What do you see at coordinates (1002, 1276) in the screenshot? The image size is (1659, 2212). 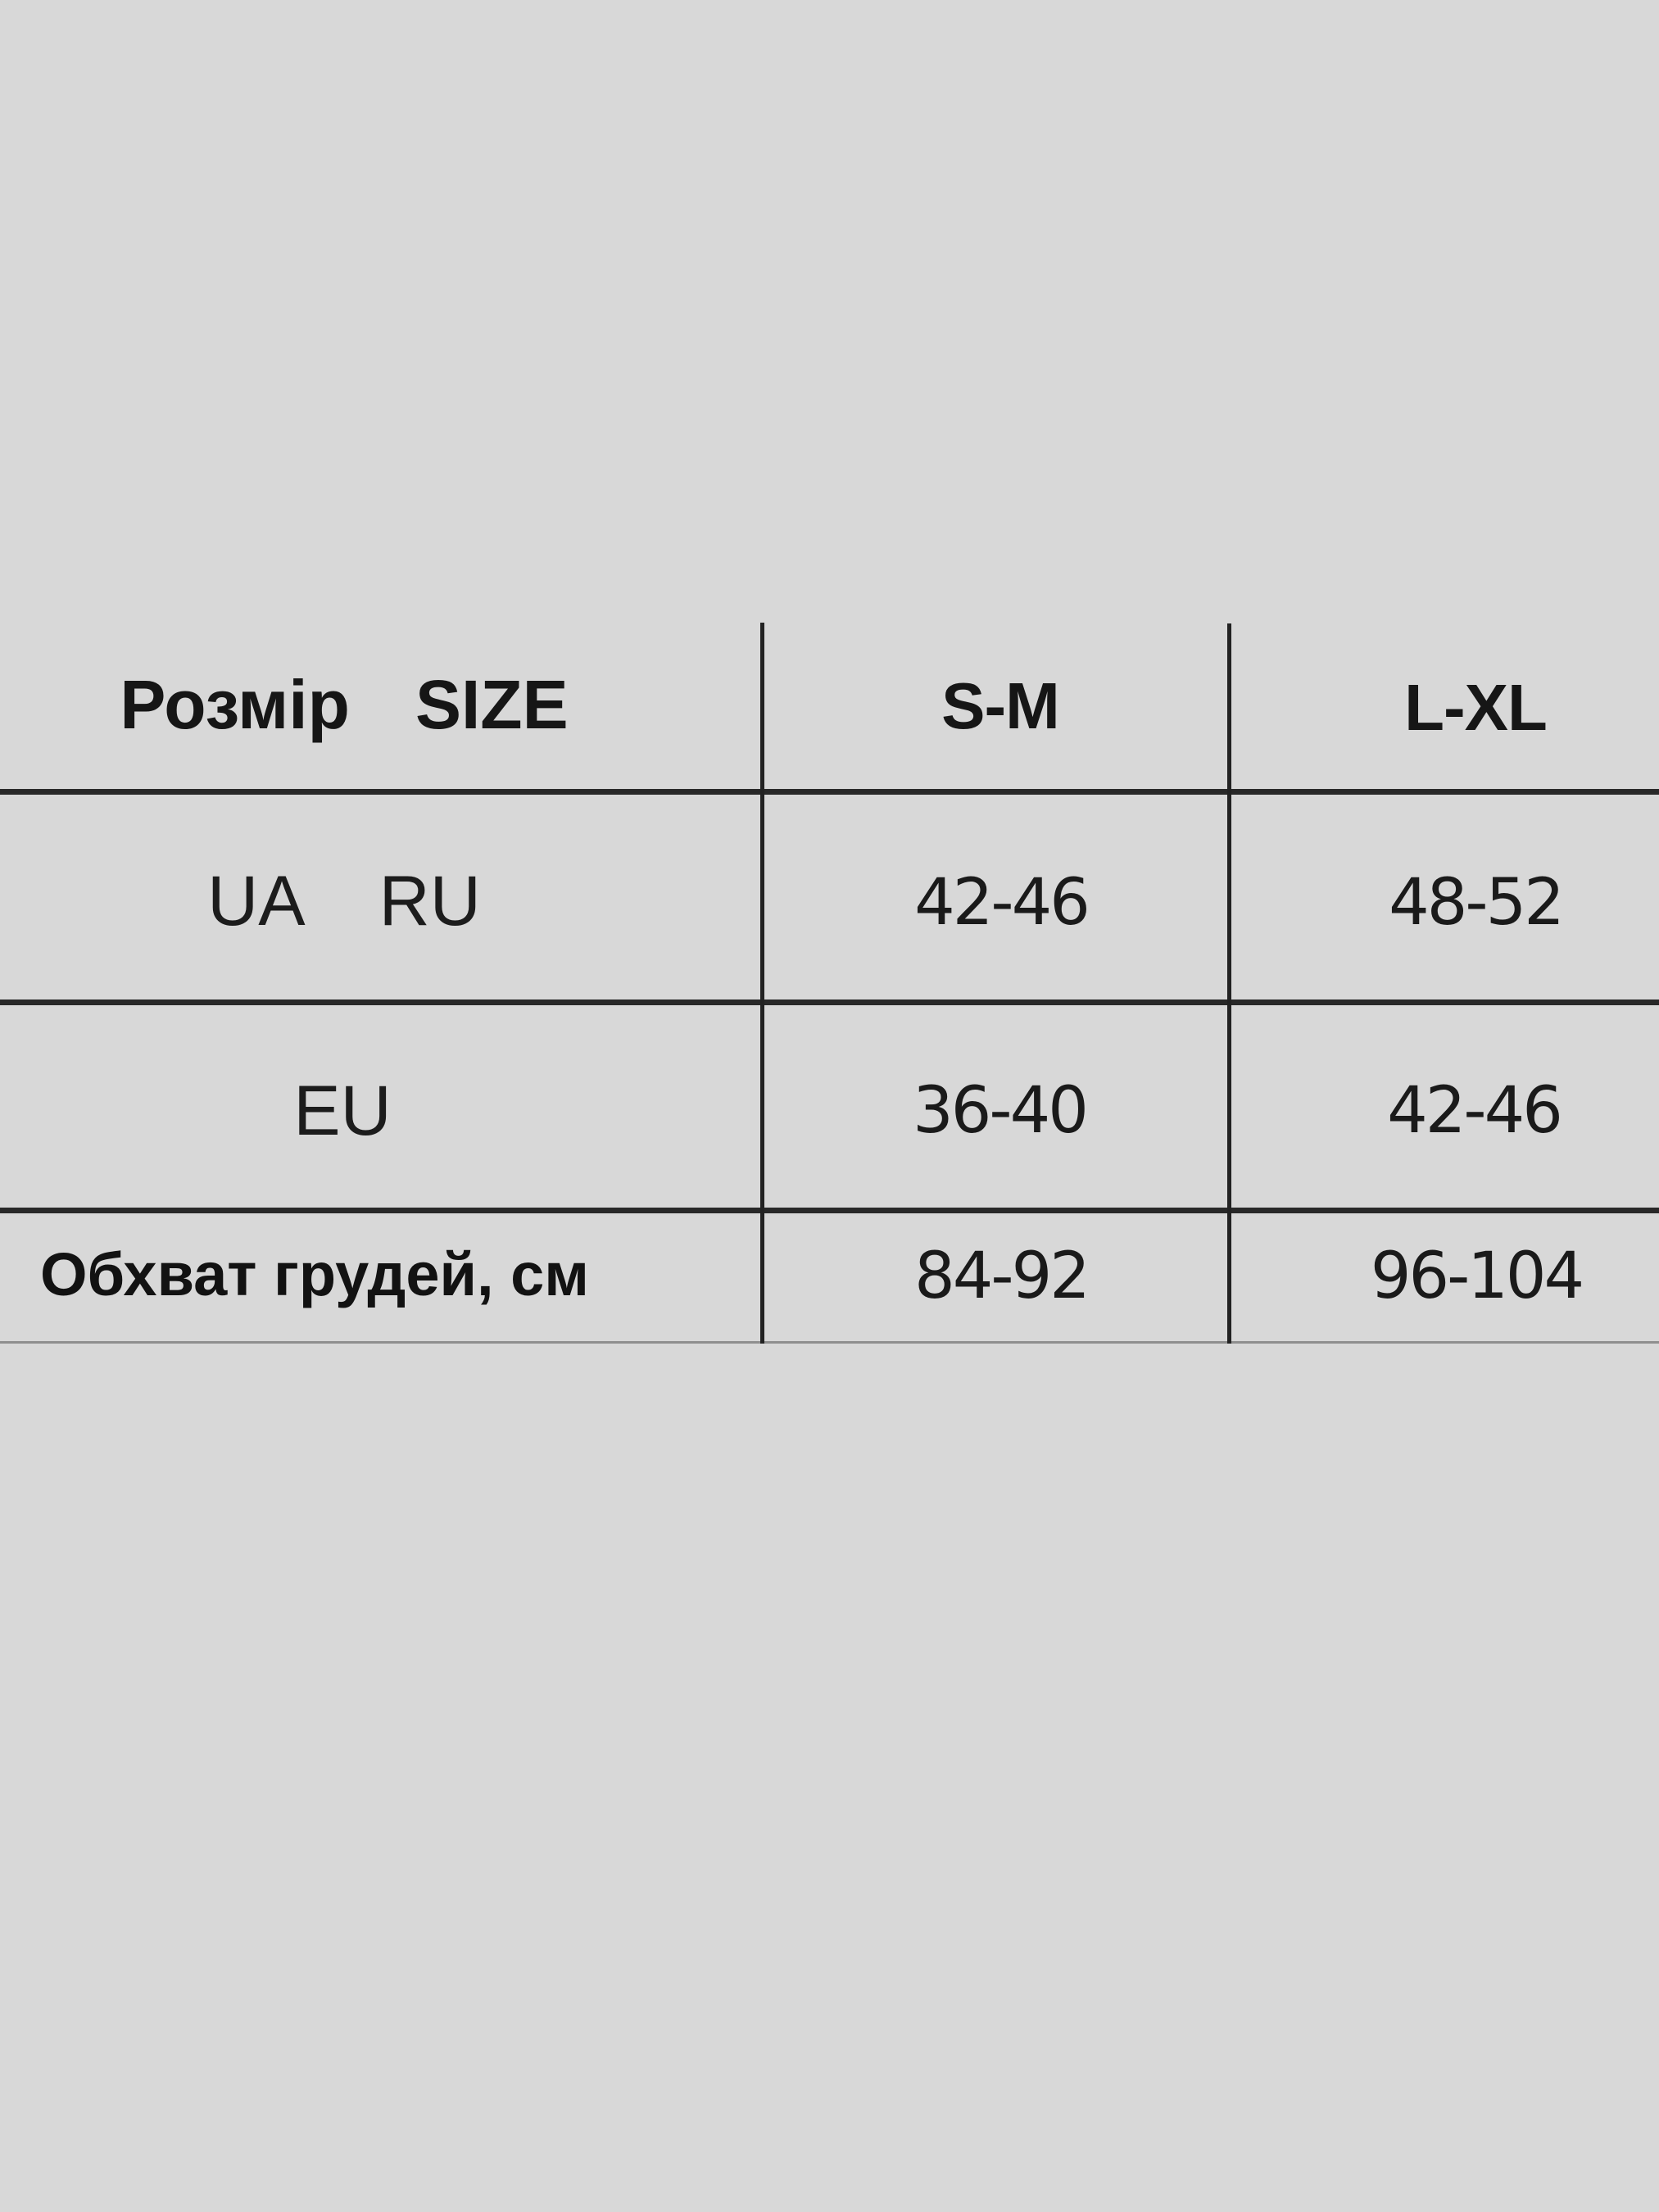 I see `chest-sm-value: 84-92` at bounding box center [1002, 1276].